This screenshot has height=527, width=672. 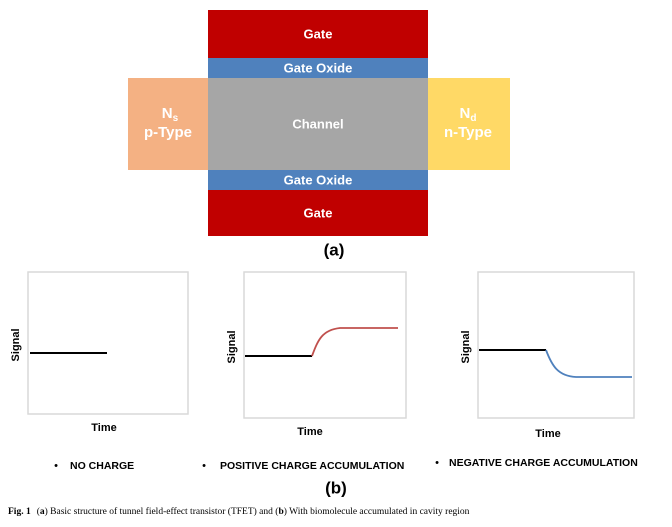 I want to click on oxide-bottom-label: Gate Oxide, so click(x=318, y=179).